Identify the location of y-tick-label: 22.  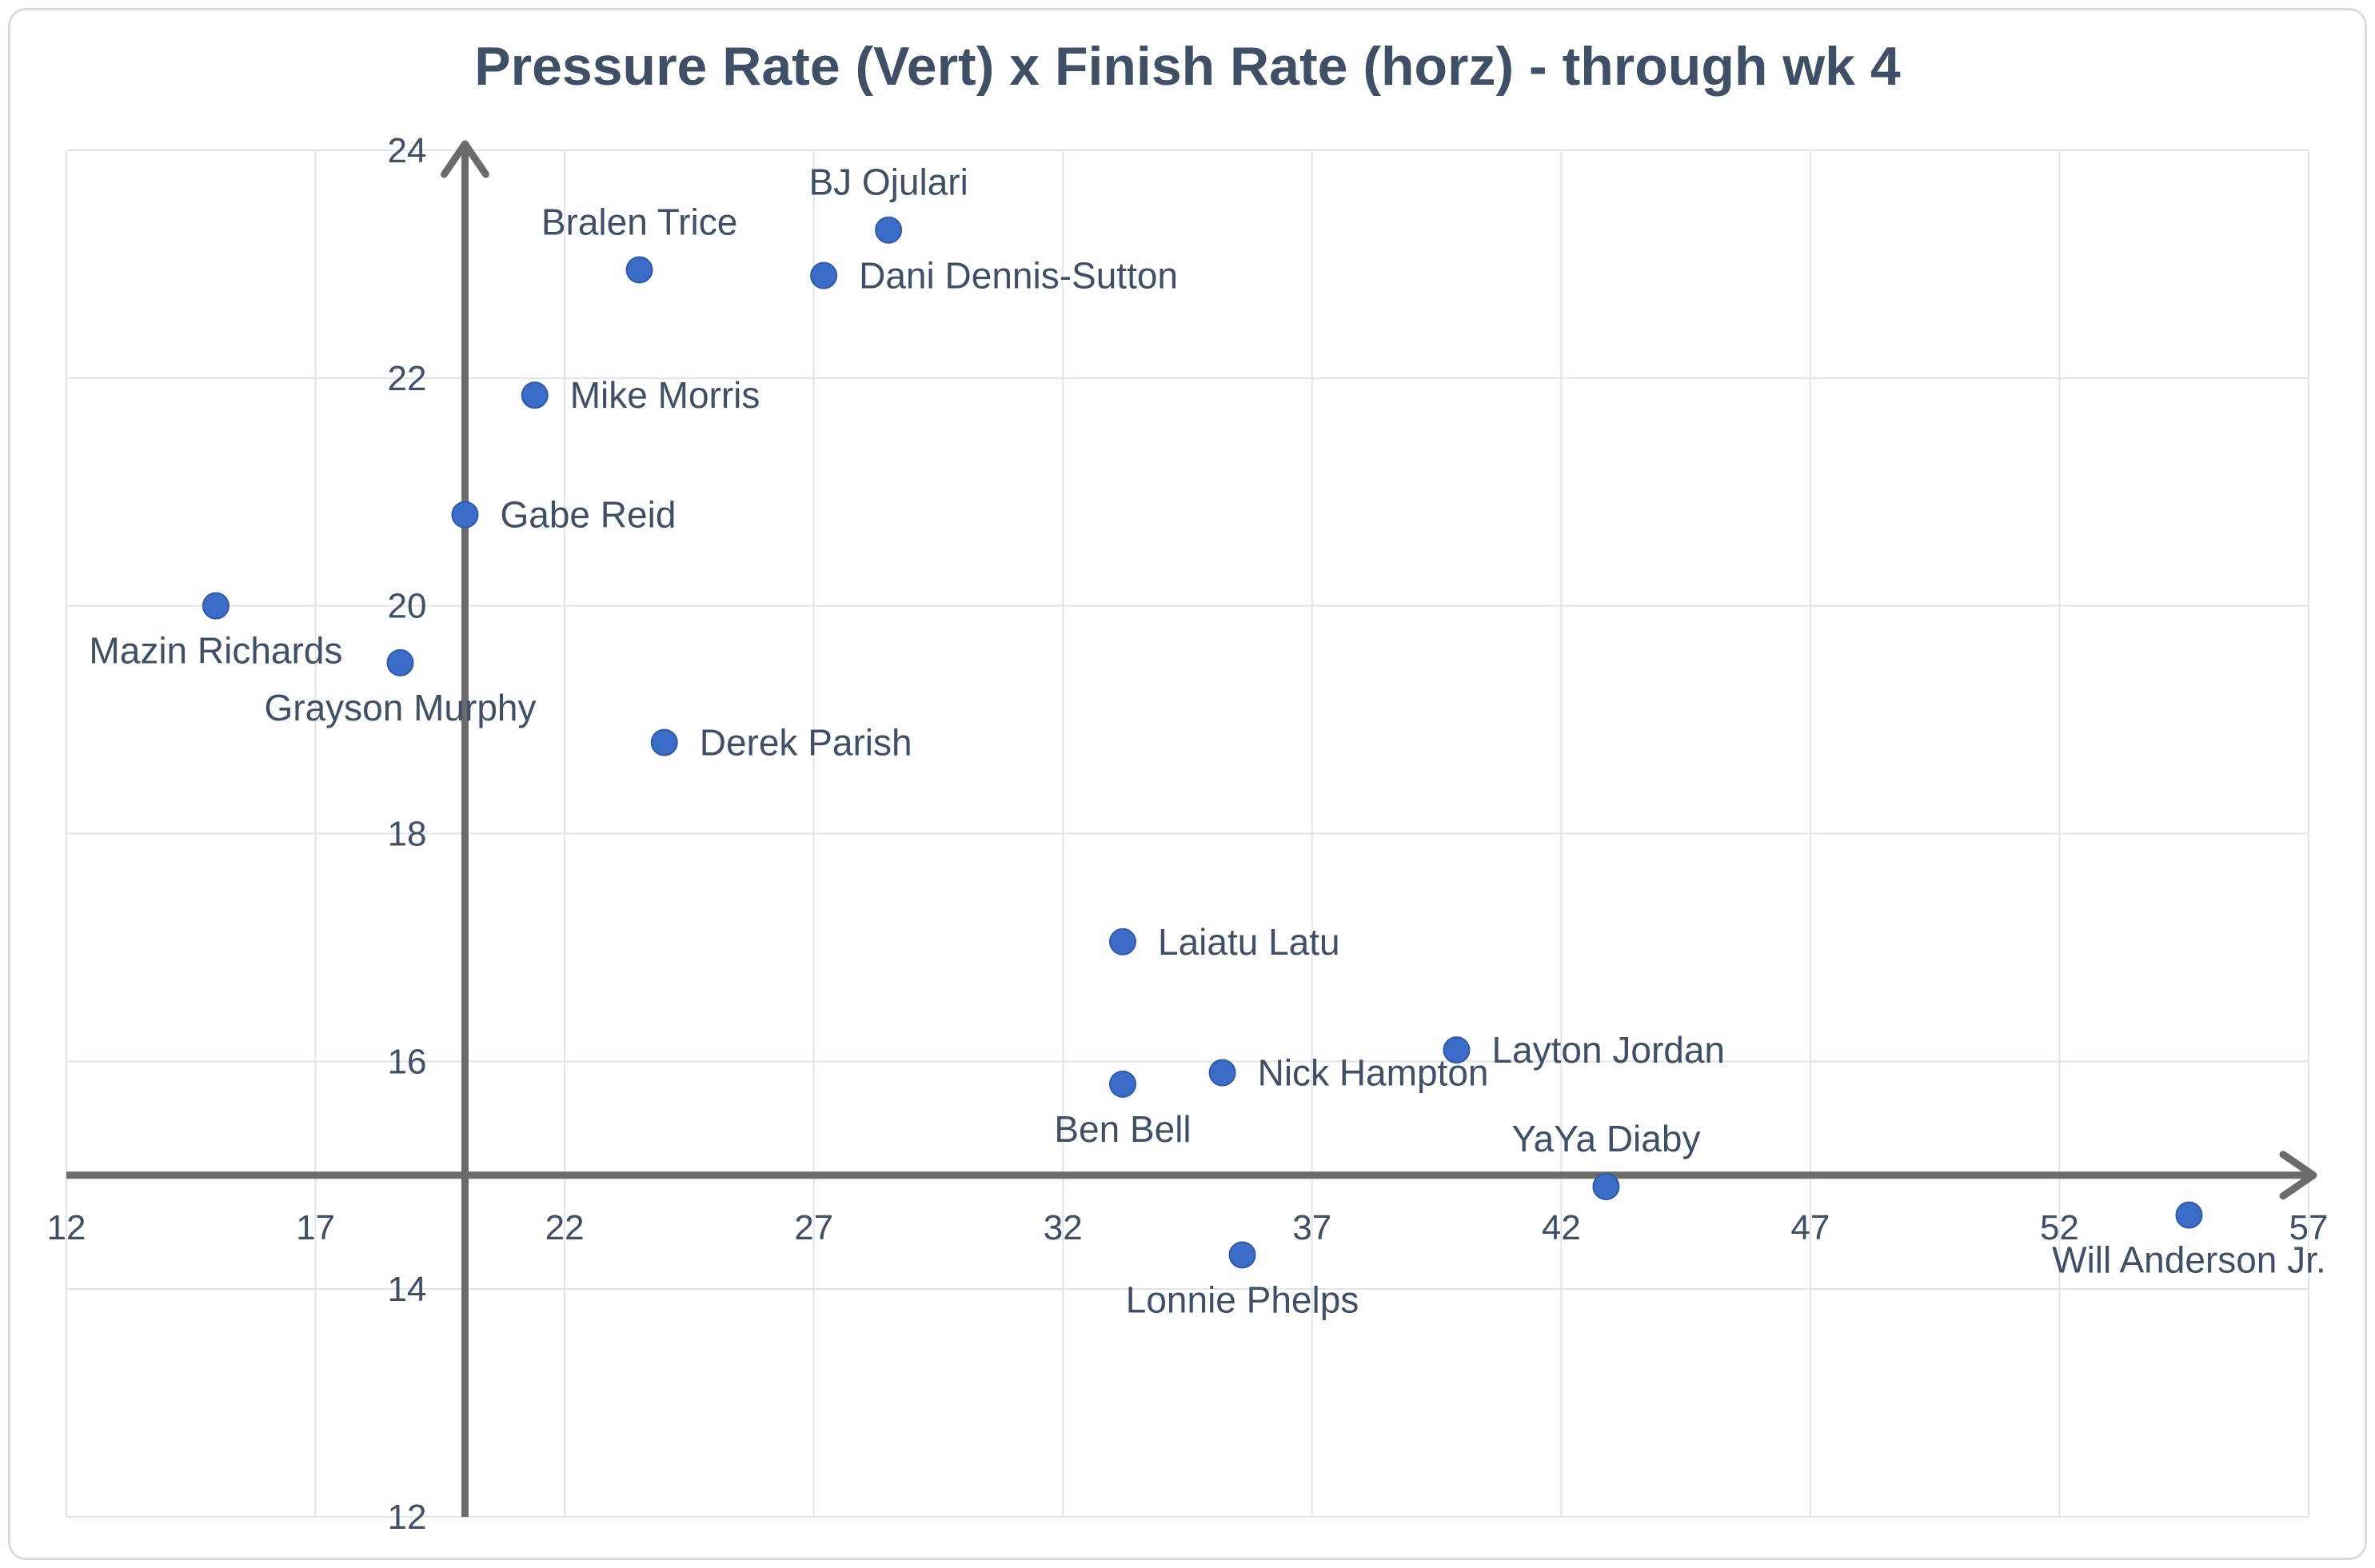
(407, 378).